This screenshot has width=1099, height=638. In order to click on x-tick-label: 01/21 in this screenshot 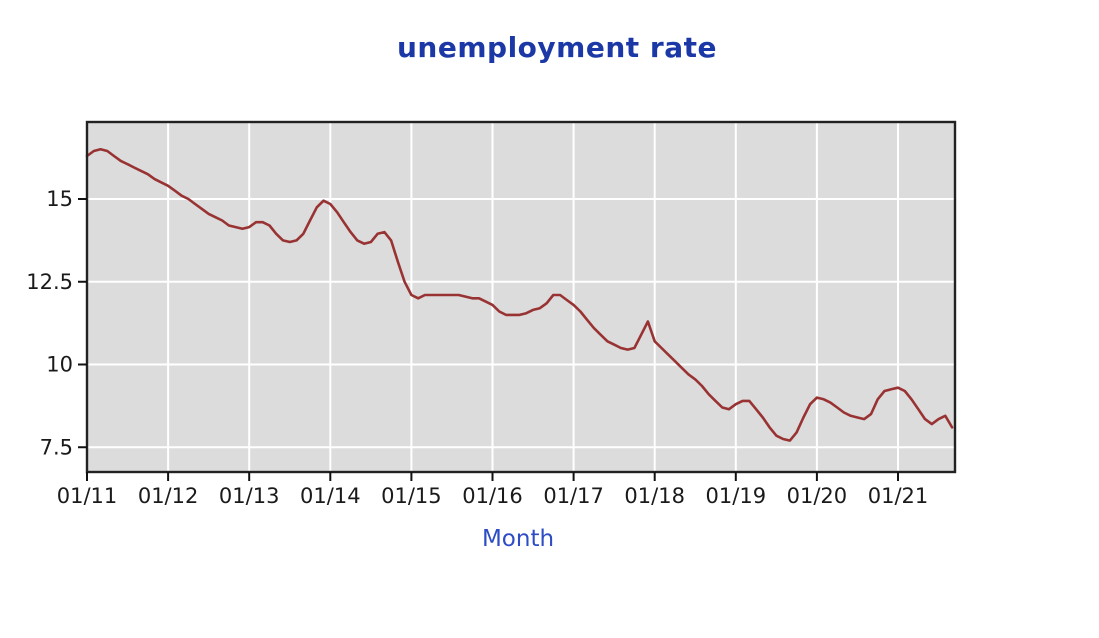, I will do `click(898, 496)`.